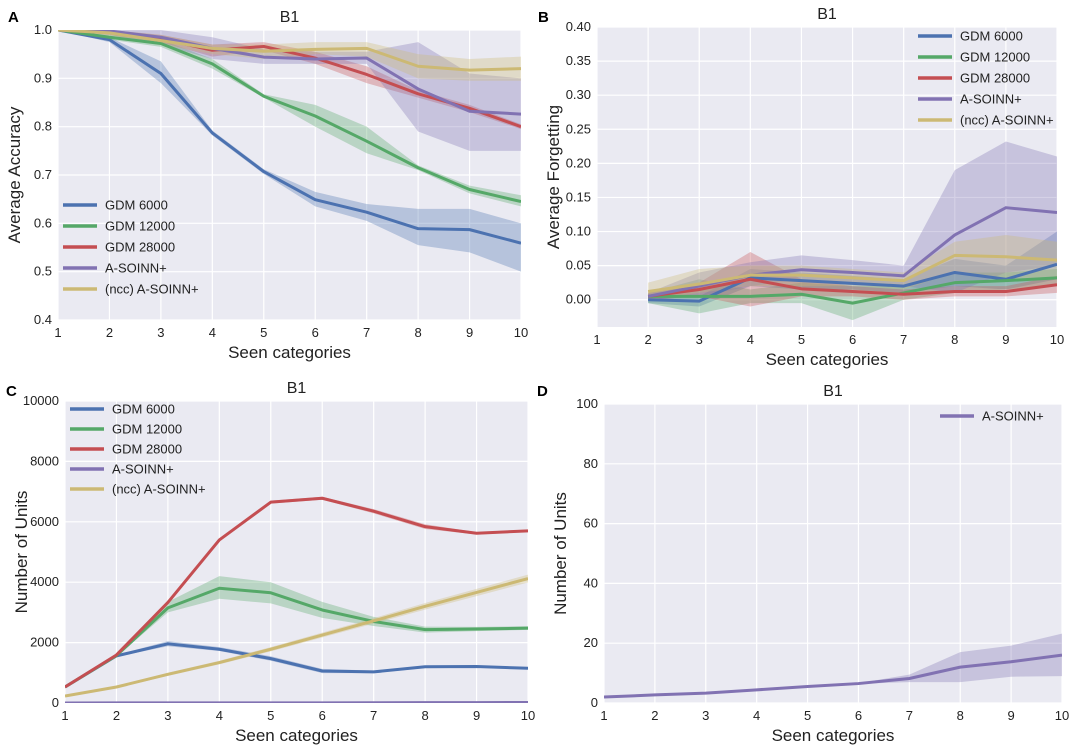 This screenshot has height=746, width=1084. I want to click on y-tick-label: 10000, so click(41, 400).